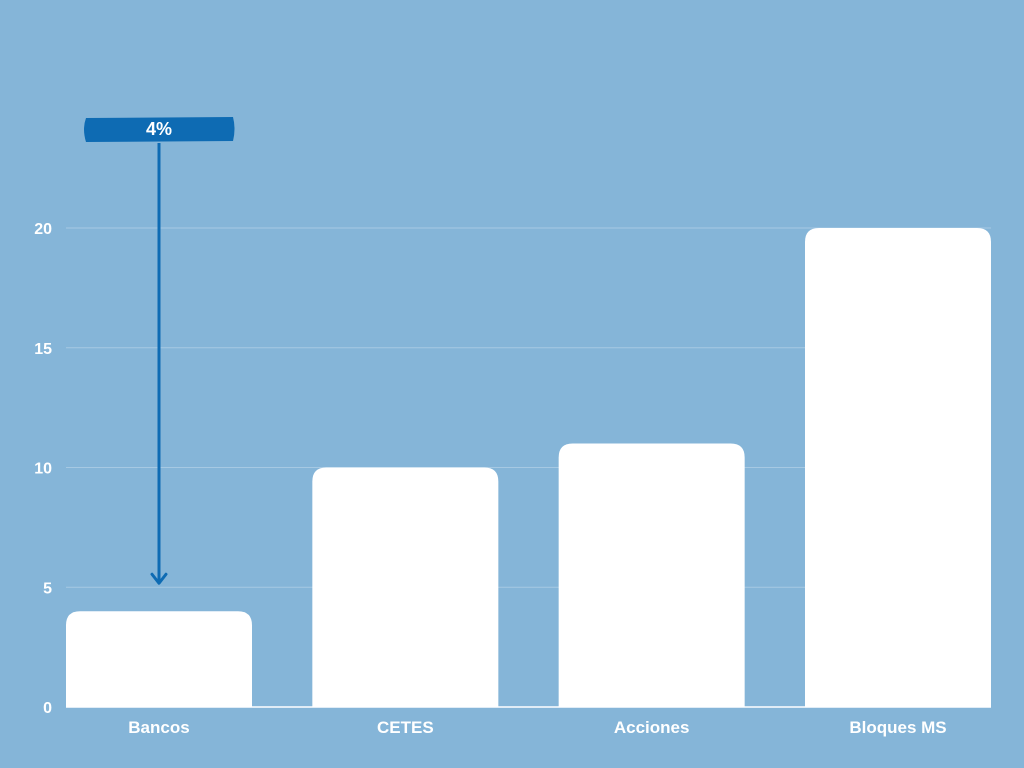 This screenshot has width=1024, height=768. I want to click on y-tick-label: 20, so click(43, 229).